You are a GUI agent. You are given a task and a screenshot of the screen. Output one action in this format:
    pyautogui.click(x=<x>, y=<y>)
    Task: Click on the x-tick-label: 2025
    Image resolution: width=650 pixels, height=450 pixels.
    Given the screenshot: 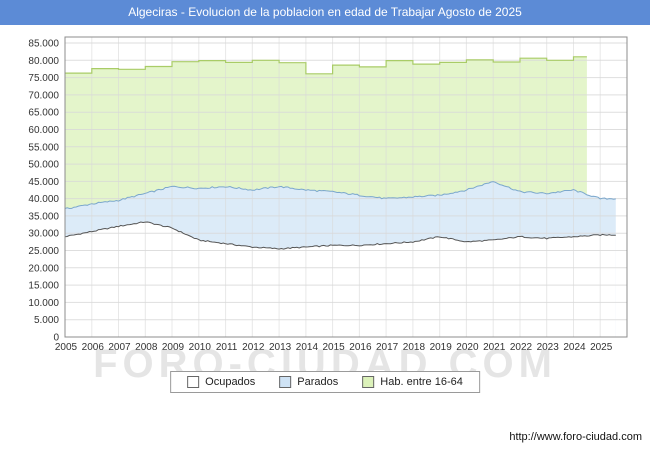 What is the action you would take?
    pyautogui.click(x=601, y=347)
    